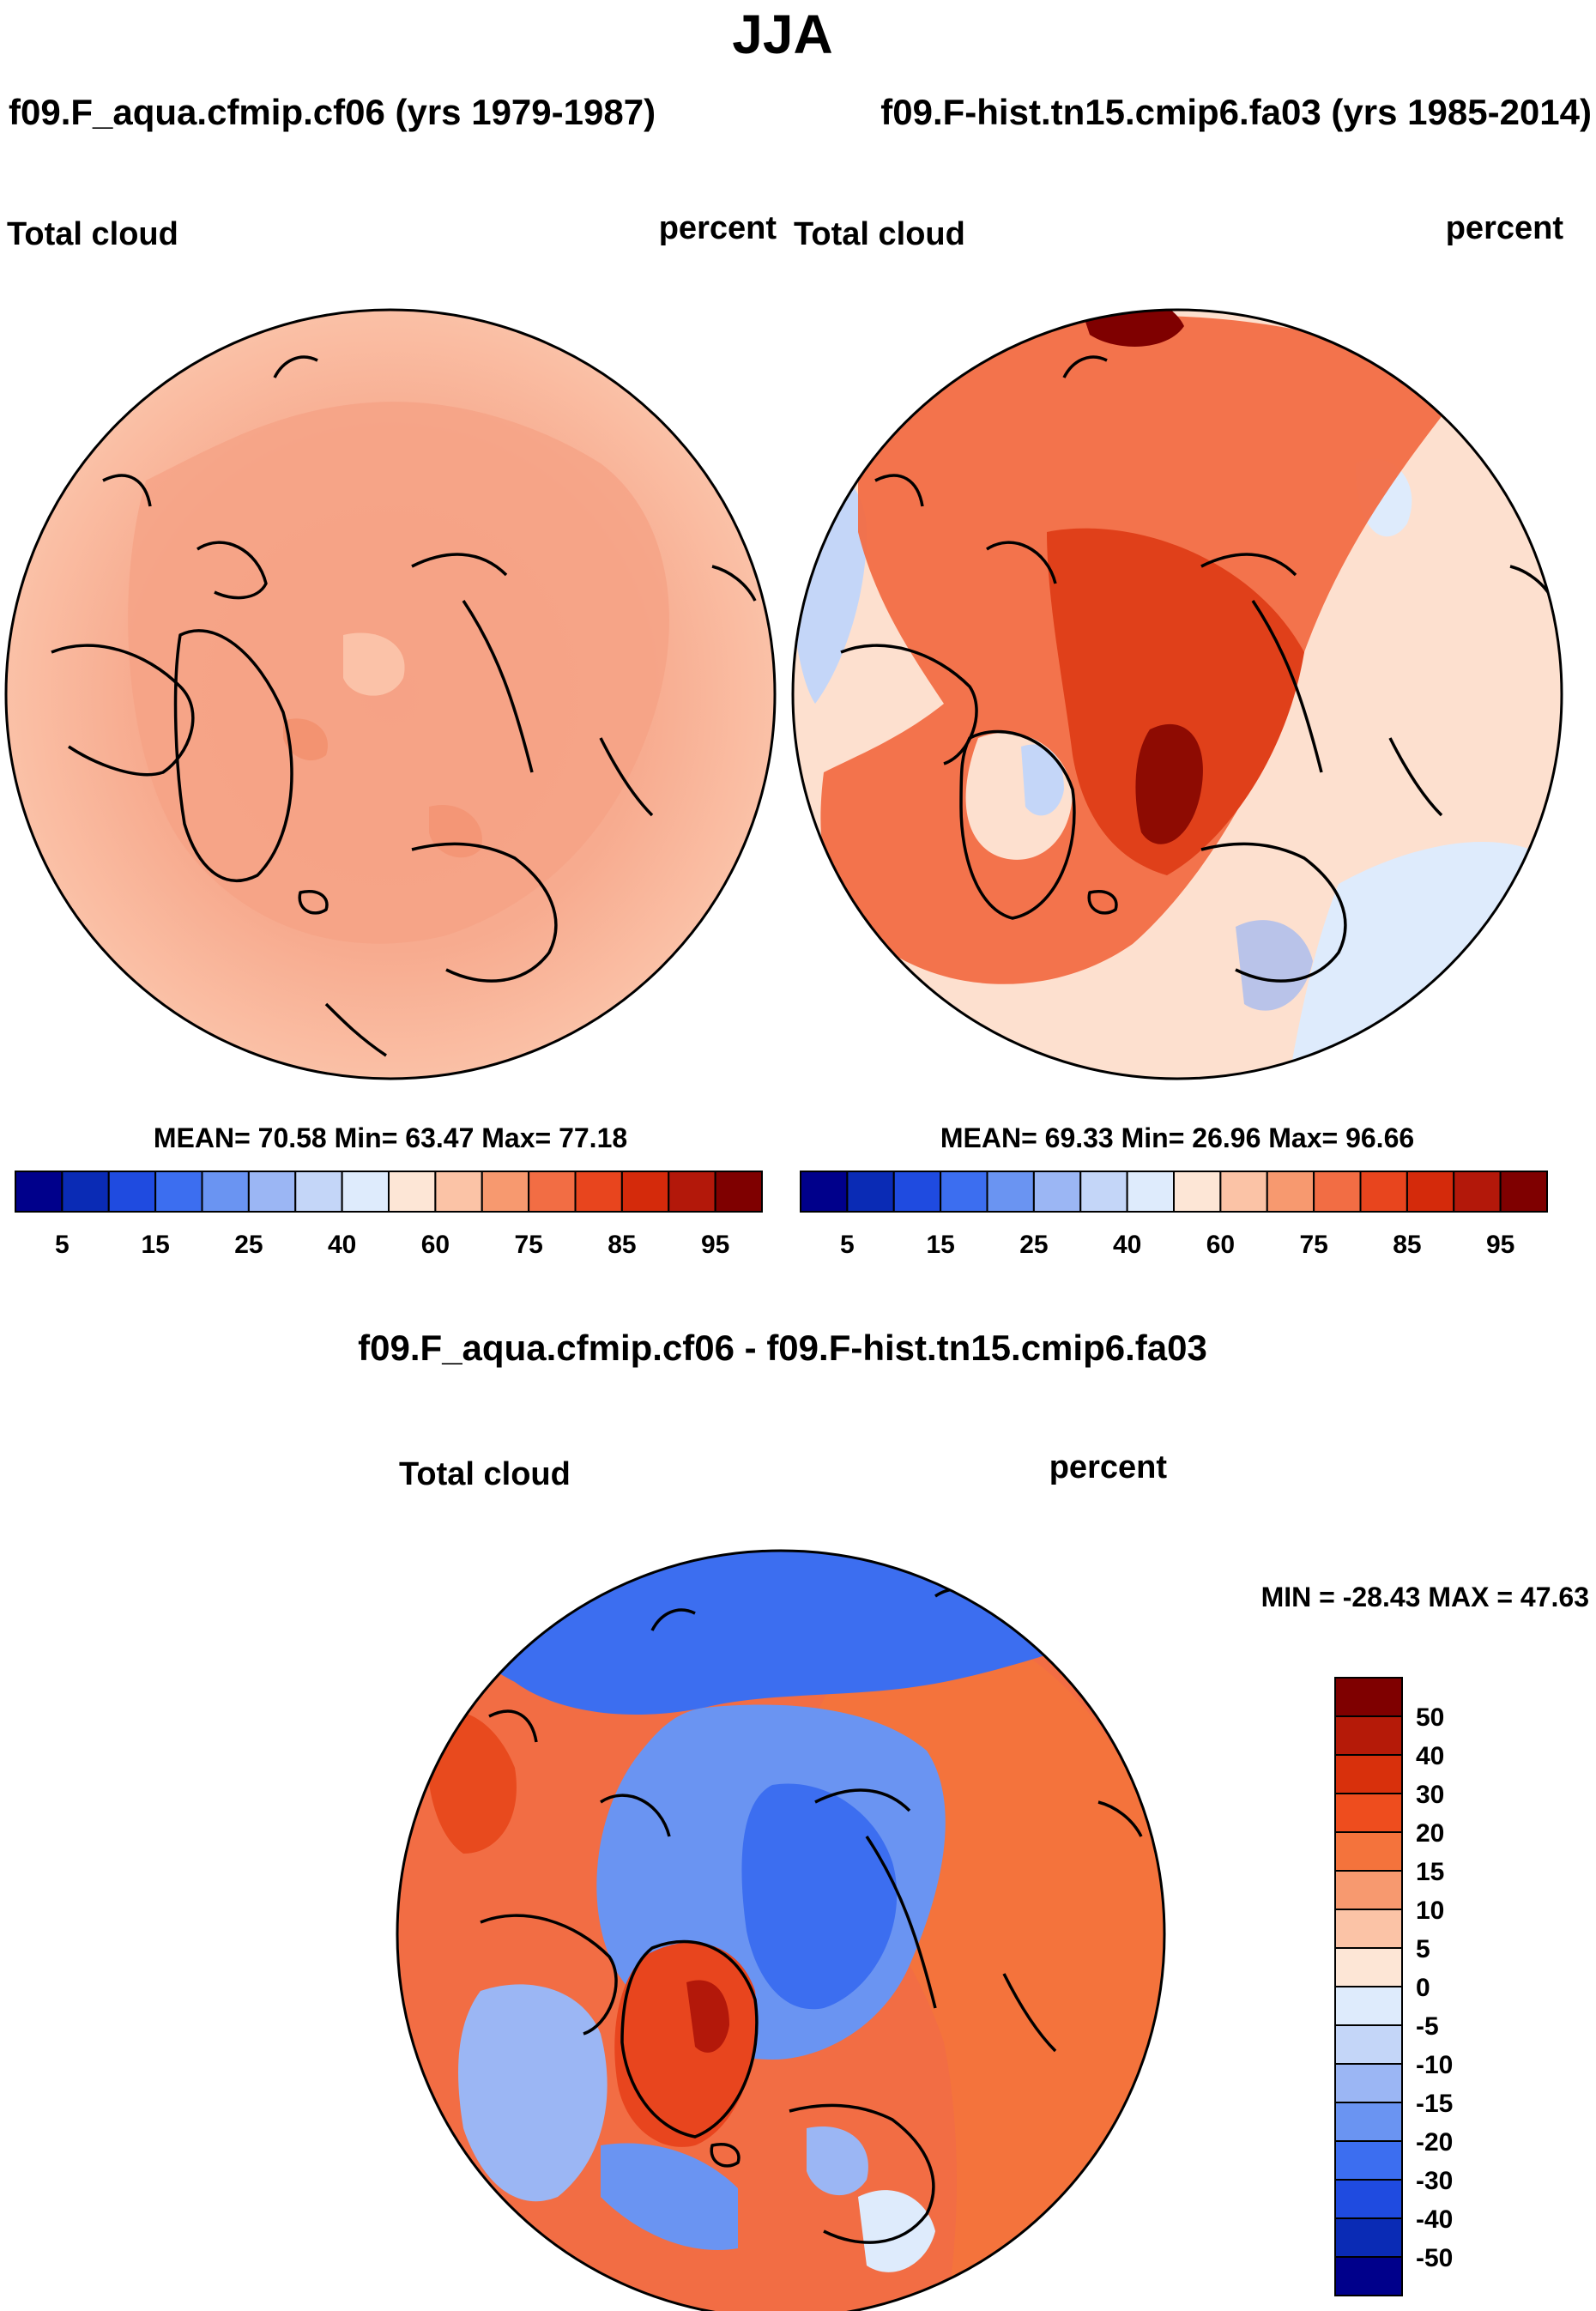 This screenshot has width=1596, height=2311. Describe the element at coordinates (1313, 1245) in the screenshot. I see `right-colorbar-tick-label: 75` at that location.